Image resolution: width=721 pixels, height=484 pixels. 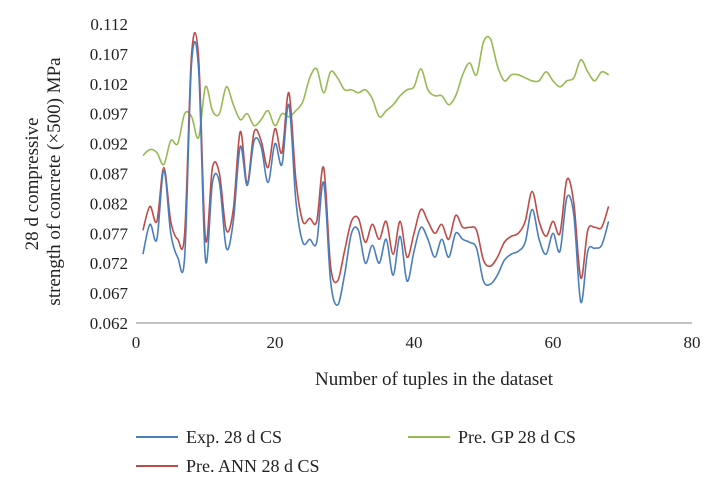 I want to click on y-tick-label: 0.107, so click(x=109, y=54).